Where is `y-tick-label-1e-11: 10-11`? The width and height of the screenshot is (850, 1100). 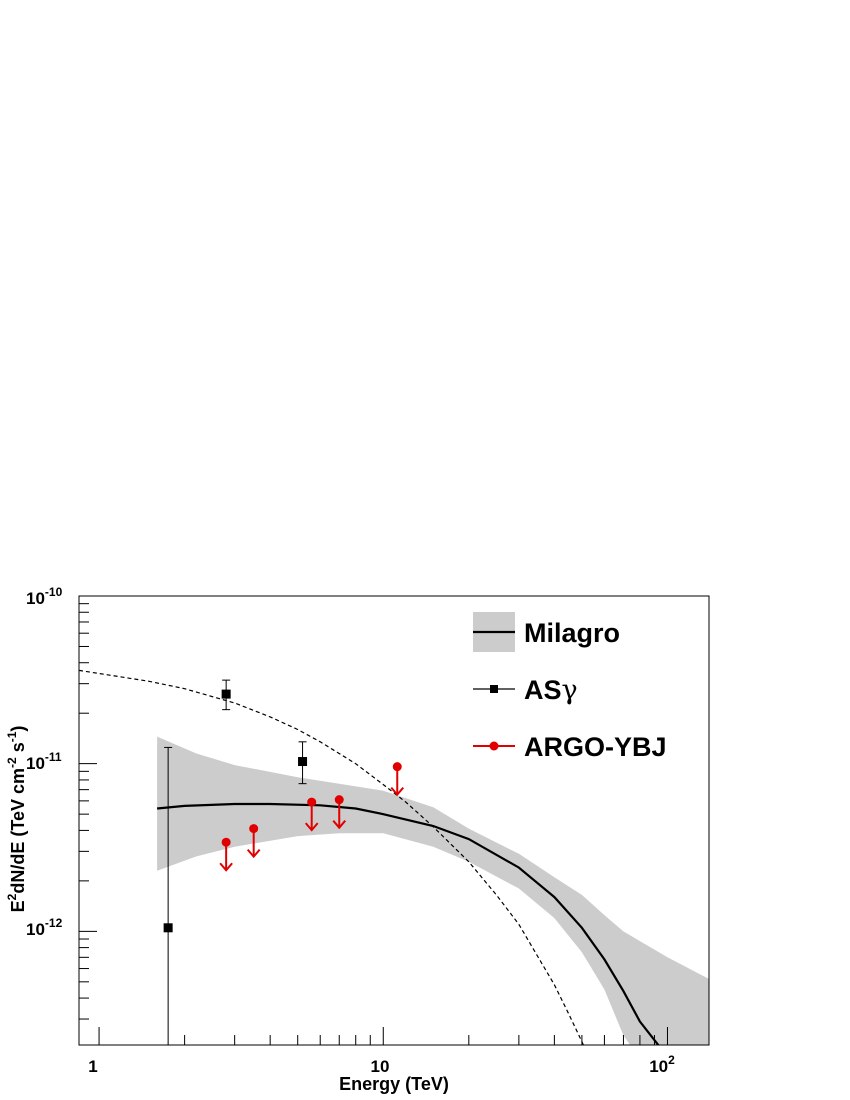
y-tick-label-1e-11: 10-11 is located at coordinates (44, 761).